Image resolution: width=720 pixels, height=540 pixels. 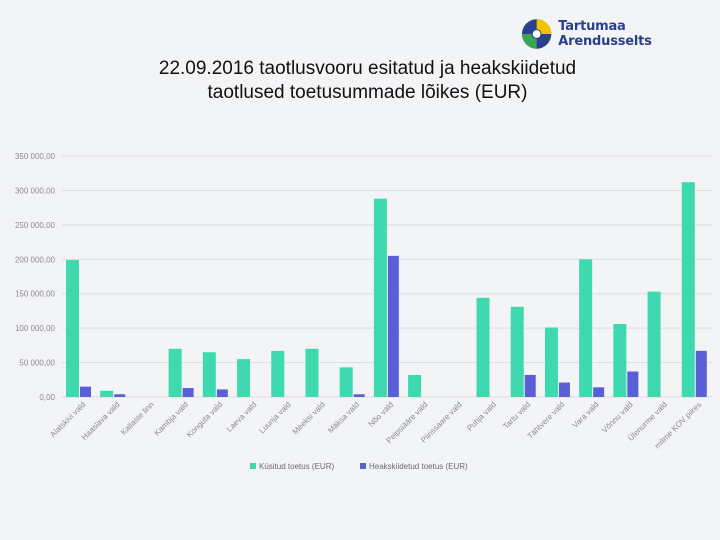 I want to click on x-tick-label: Laeva vald, so click(x=242, y=417).